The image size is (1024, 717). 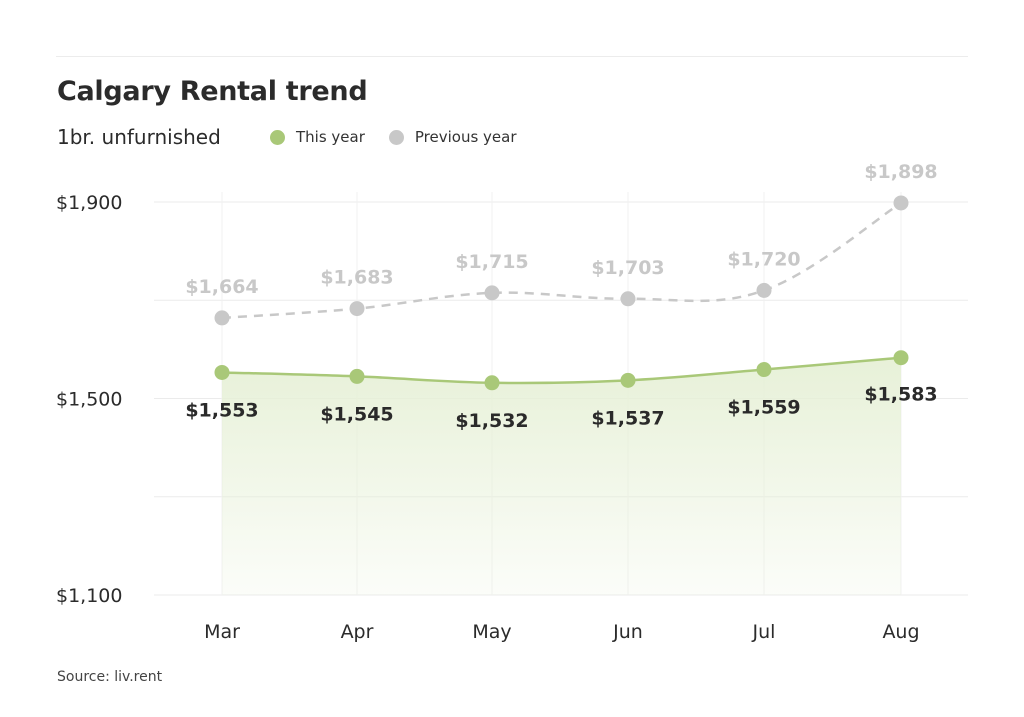 I want to click on top-divider, so click(x=512, y=56).